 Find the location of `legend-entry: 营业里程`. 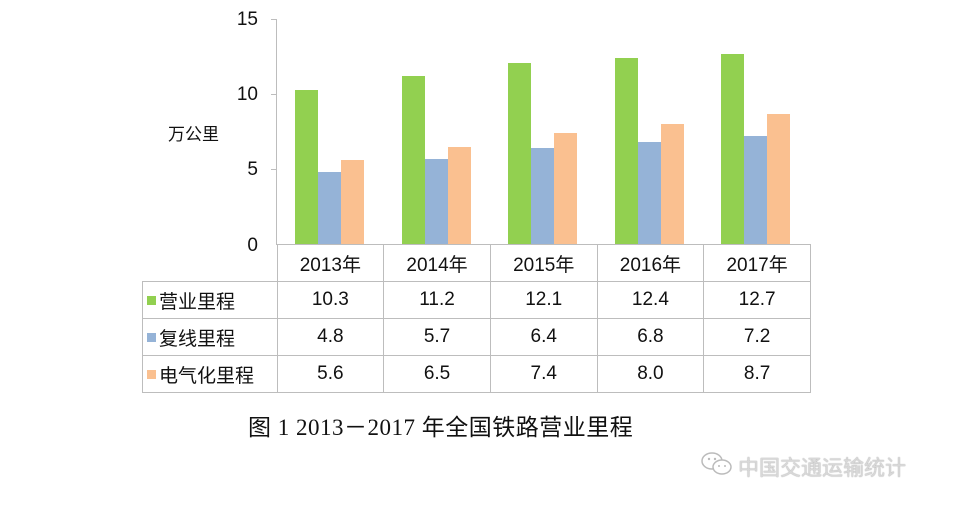

legend-entry: 营业里程 is located at coordinates (210, 300).